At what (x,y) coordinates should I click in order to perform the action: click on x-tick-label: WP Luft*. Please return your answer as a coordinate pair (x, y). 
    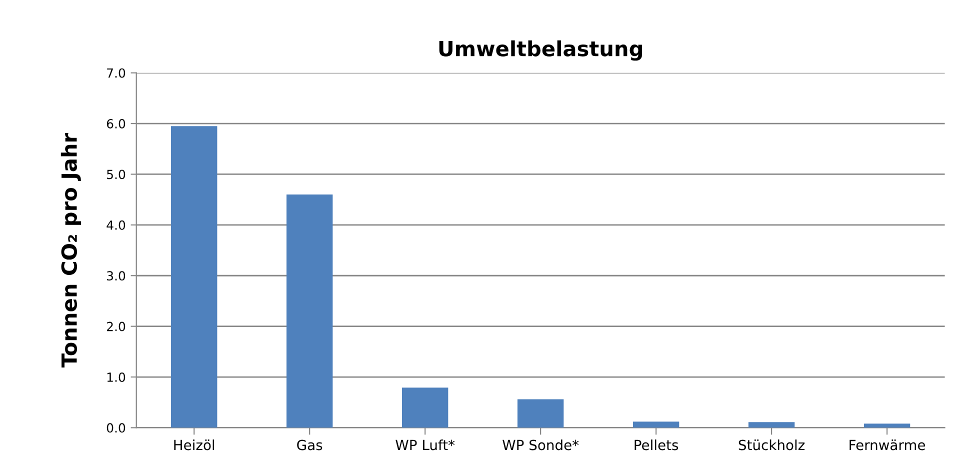
    Looking at the image, I should click on (425, 445).